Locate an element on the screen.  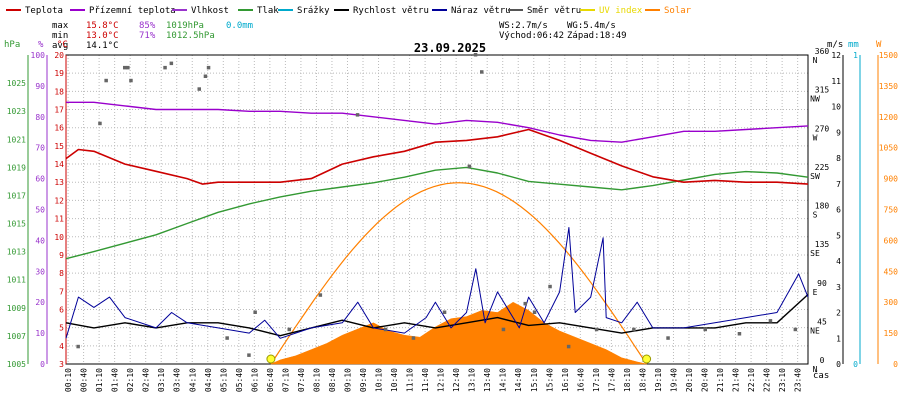
tick-mm: 0 is located at coordinates (855, 364).